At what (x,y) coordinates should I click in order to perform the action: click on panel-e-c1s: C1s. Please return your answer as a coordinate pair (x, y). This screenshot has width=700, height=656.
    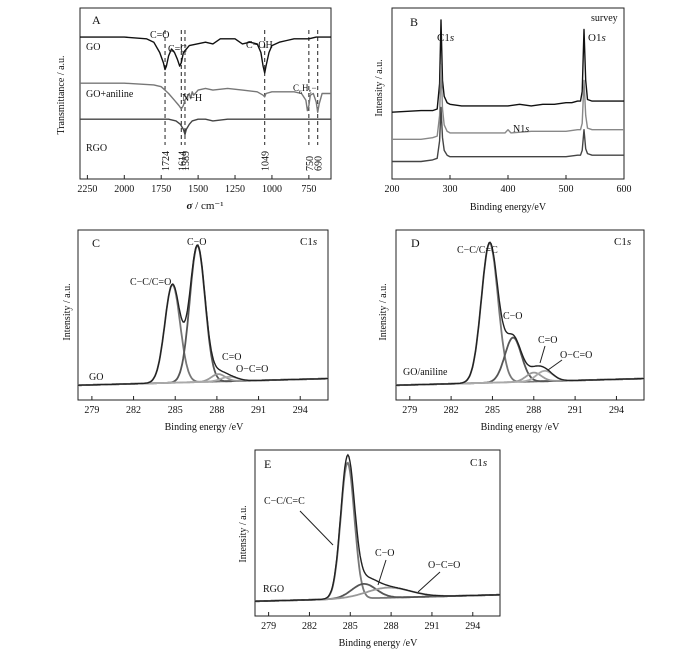
    Looking at the image, I should click on (478, 463).